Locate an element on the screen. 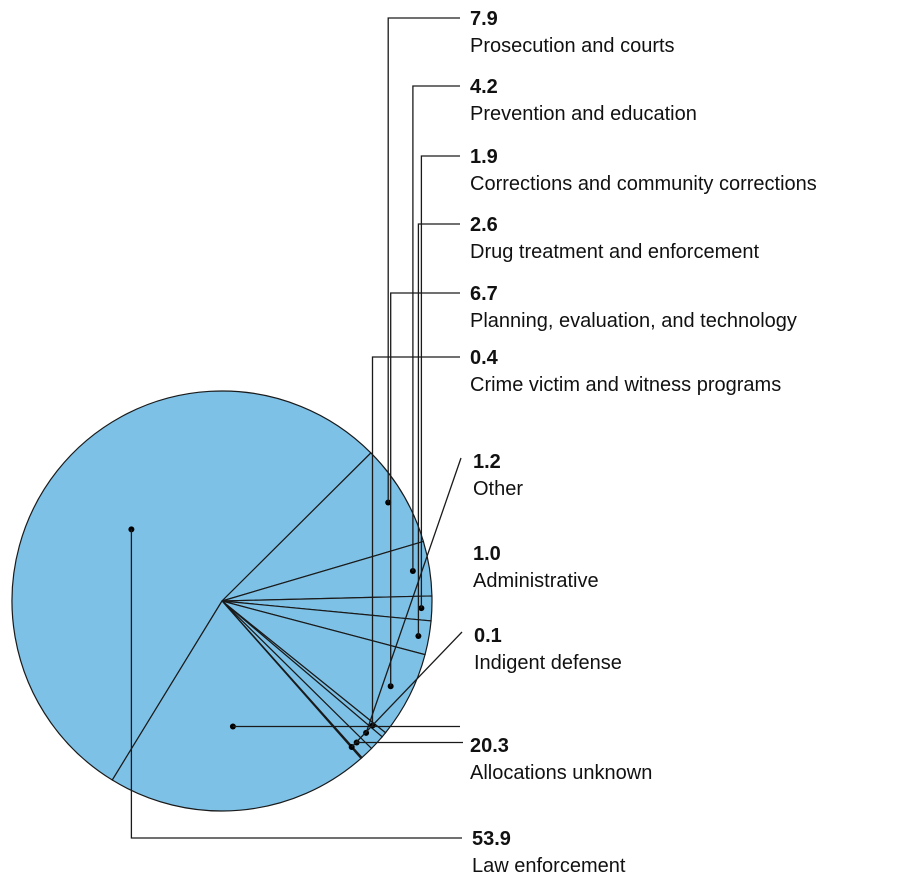 This screenshot has width=897, height=884. category-label-administrative: Administrative is located at coordinates (536, 581).